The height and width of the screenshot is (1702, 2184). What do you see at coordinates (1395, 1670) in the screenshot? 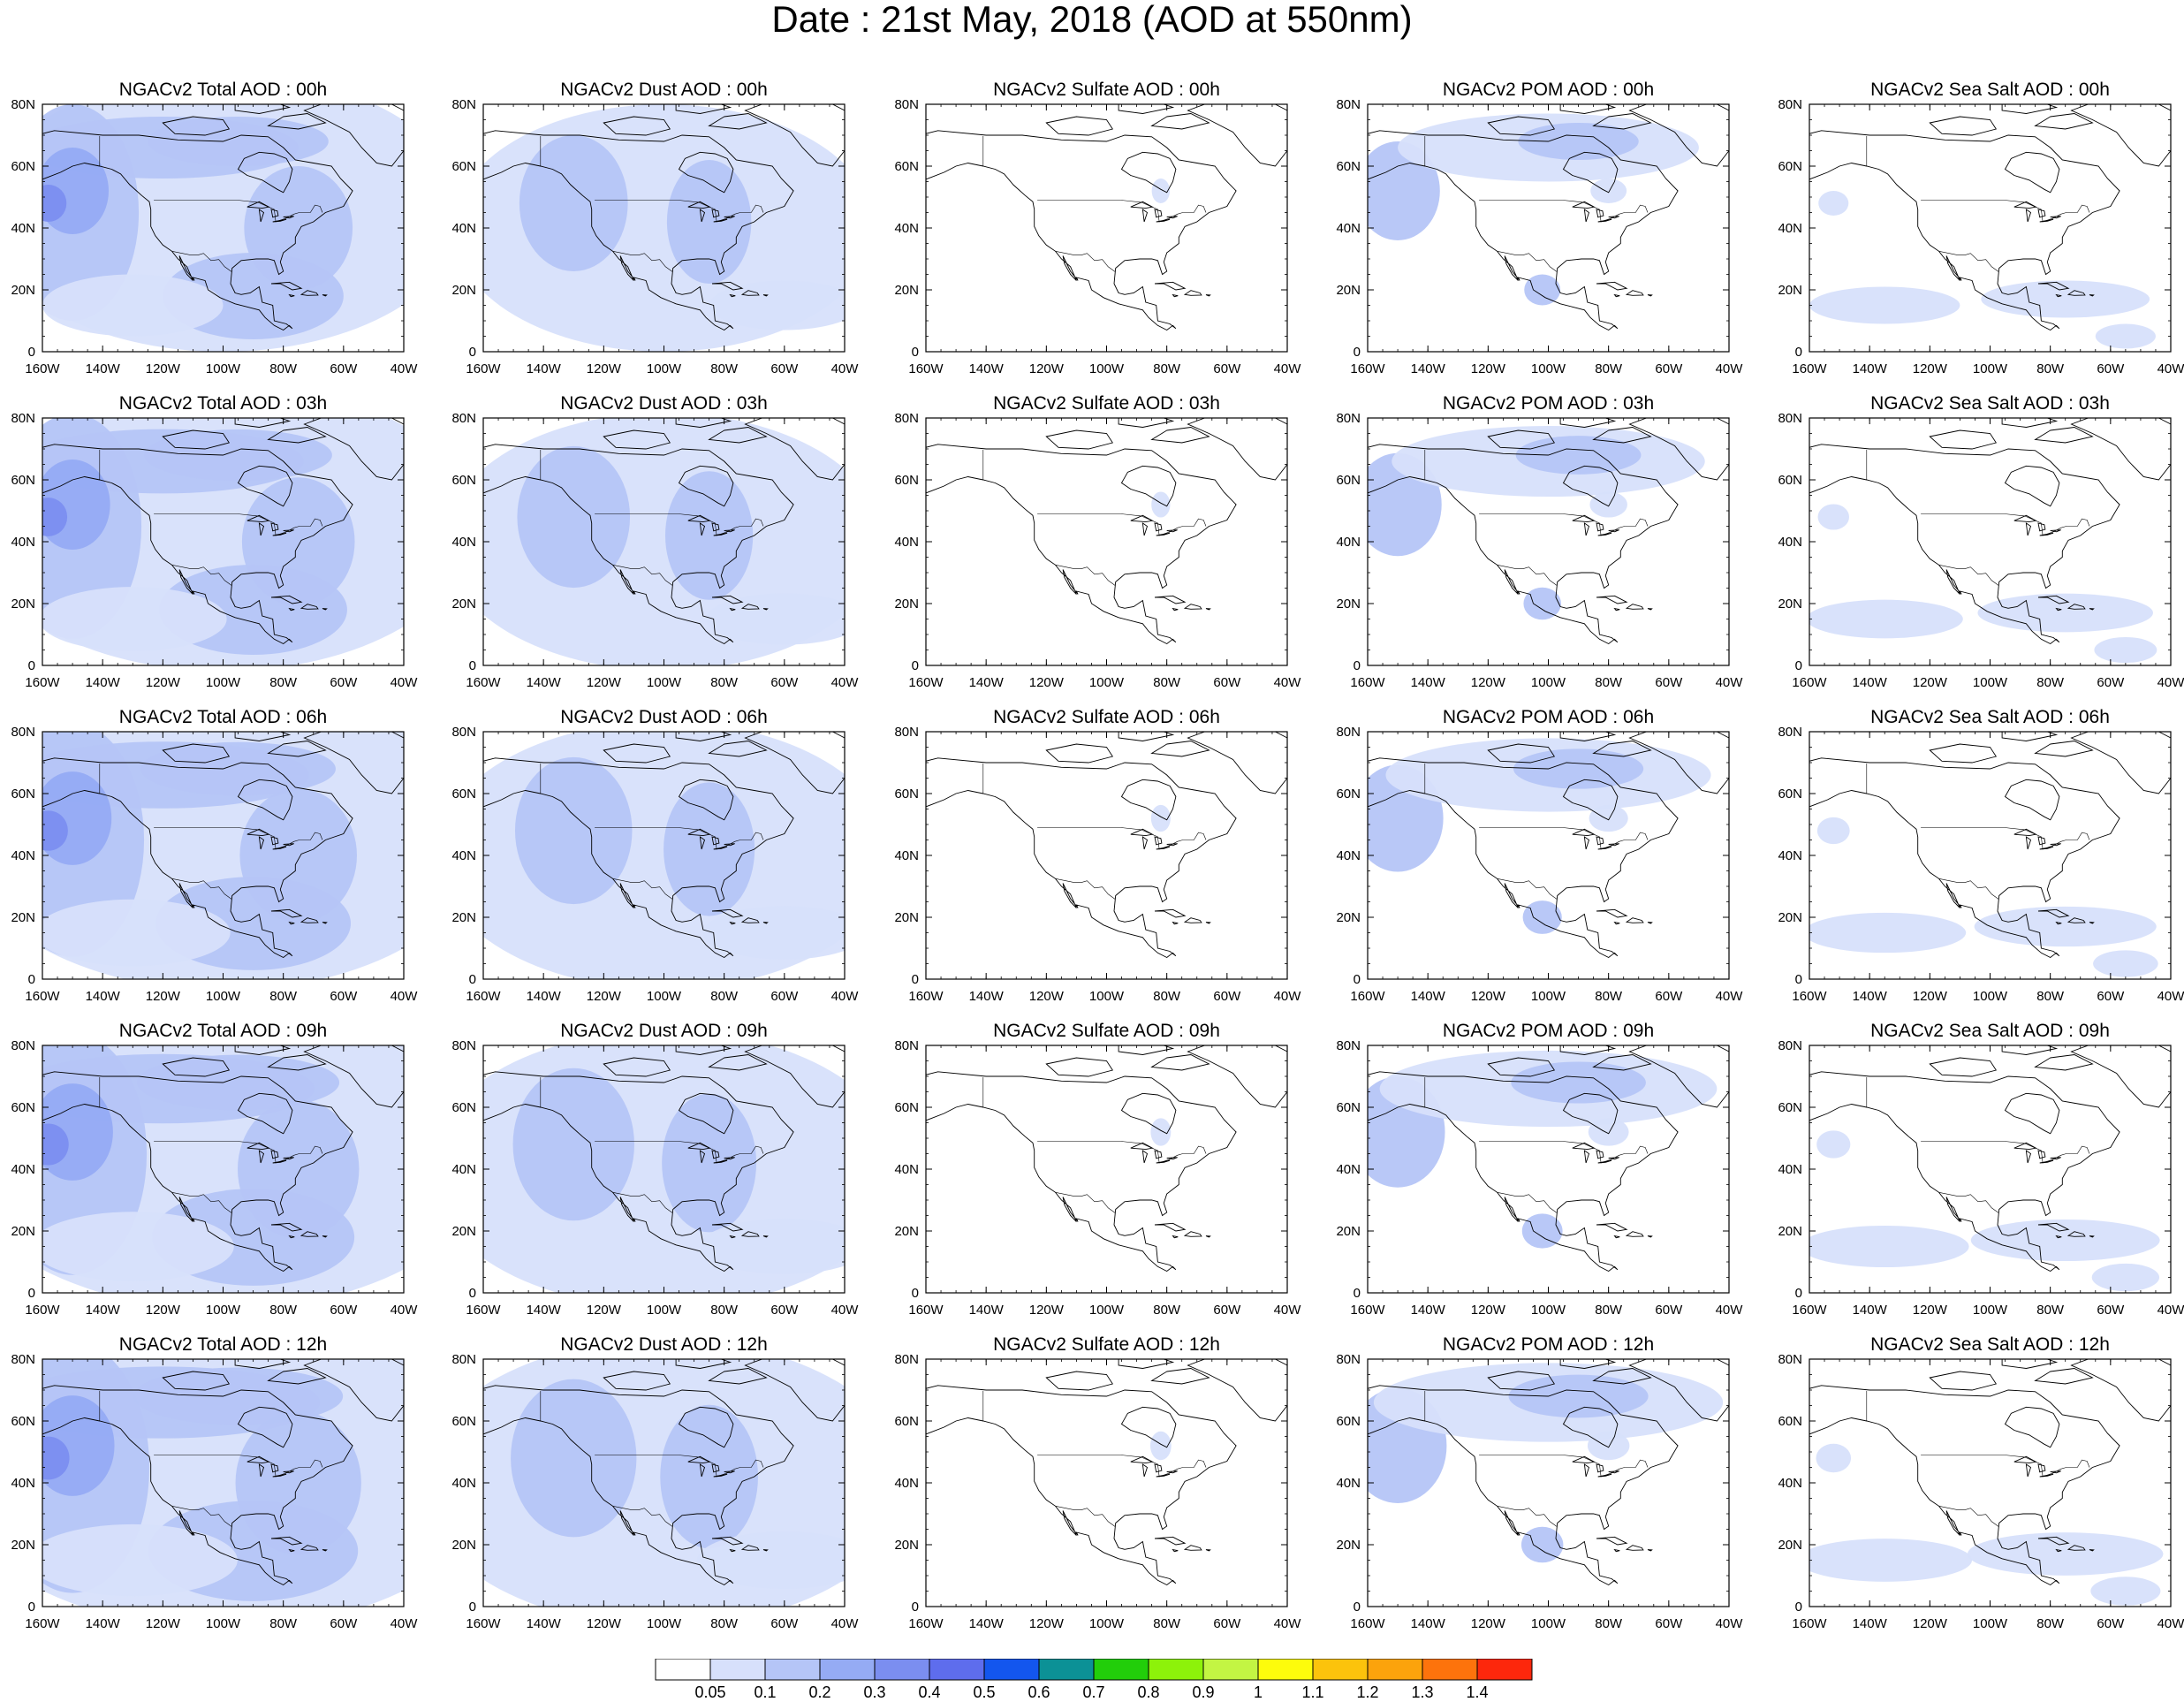
I see `colorbar-swatch` at bounding box center [1395, 1670].